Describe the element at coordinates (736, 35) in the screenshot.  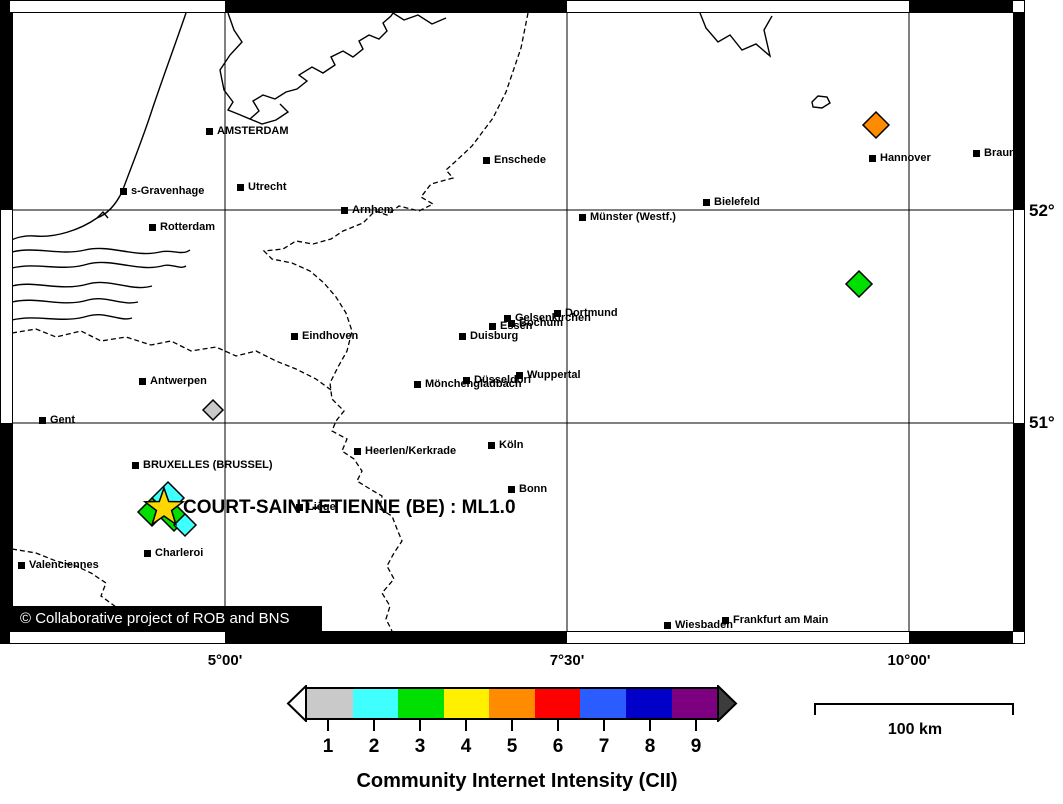
I see `ems-estuary-coast` at that location.